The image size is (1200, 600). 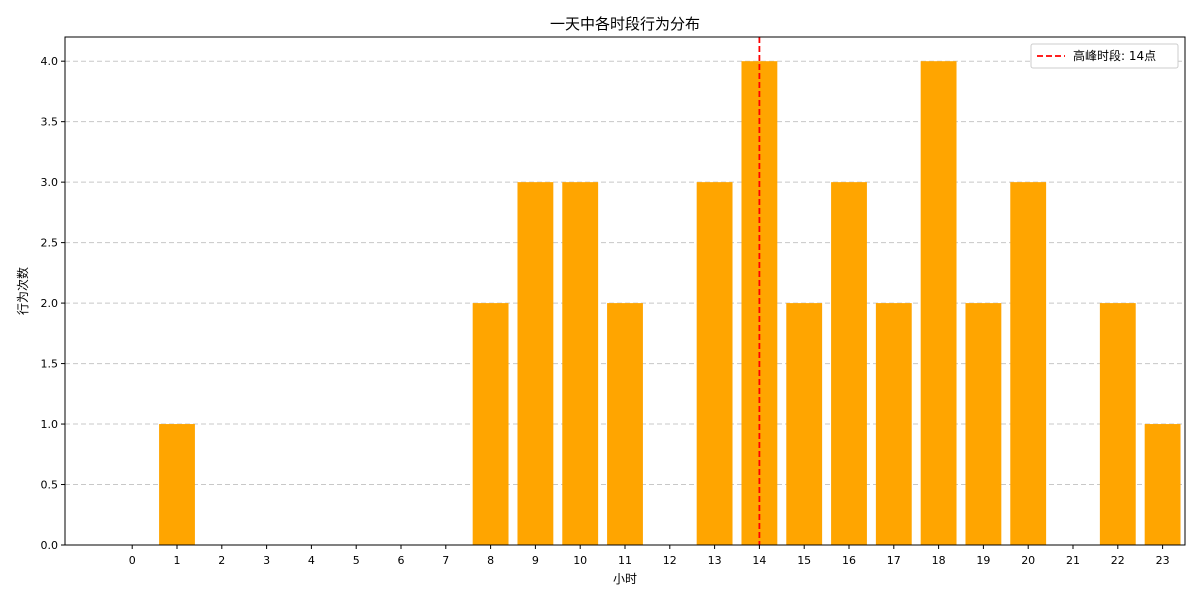 I want to click on x-tick-label: 16, so click(x=849, y=560).